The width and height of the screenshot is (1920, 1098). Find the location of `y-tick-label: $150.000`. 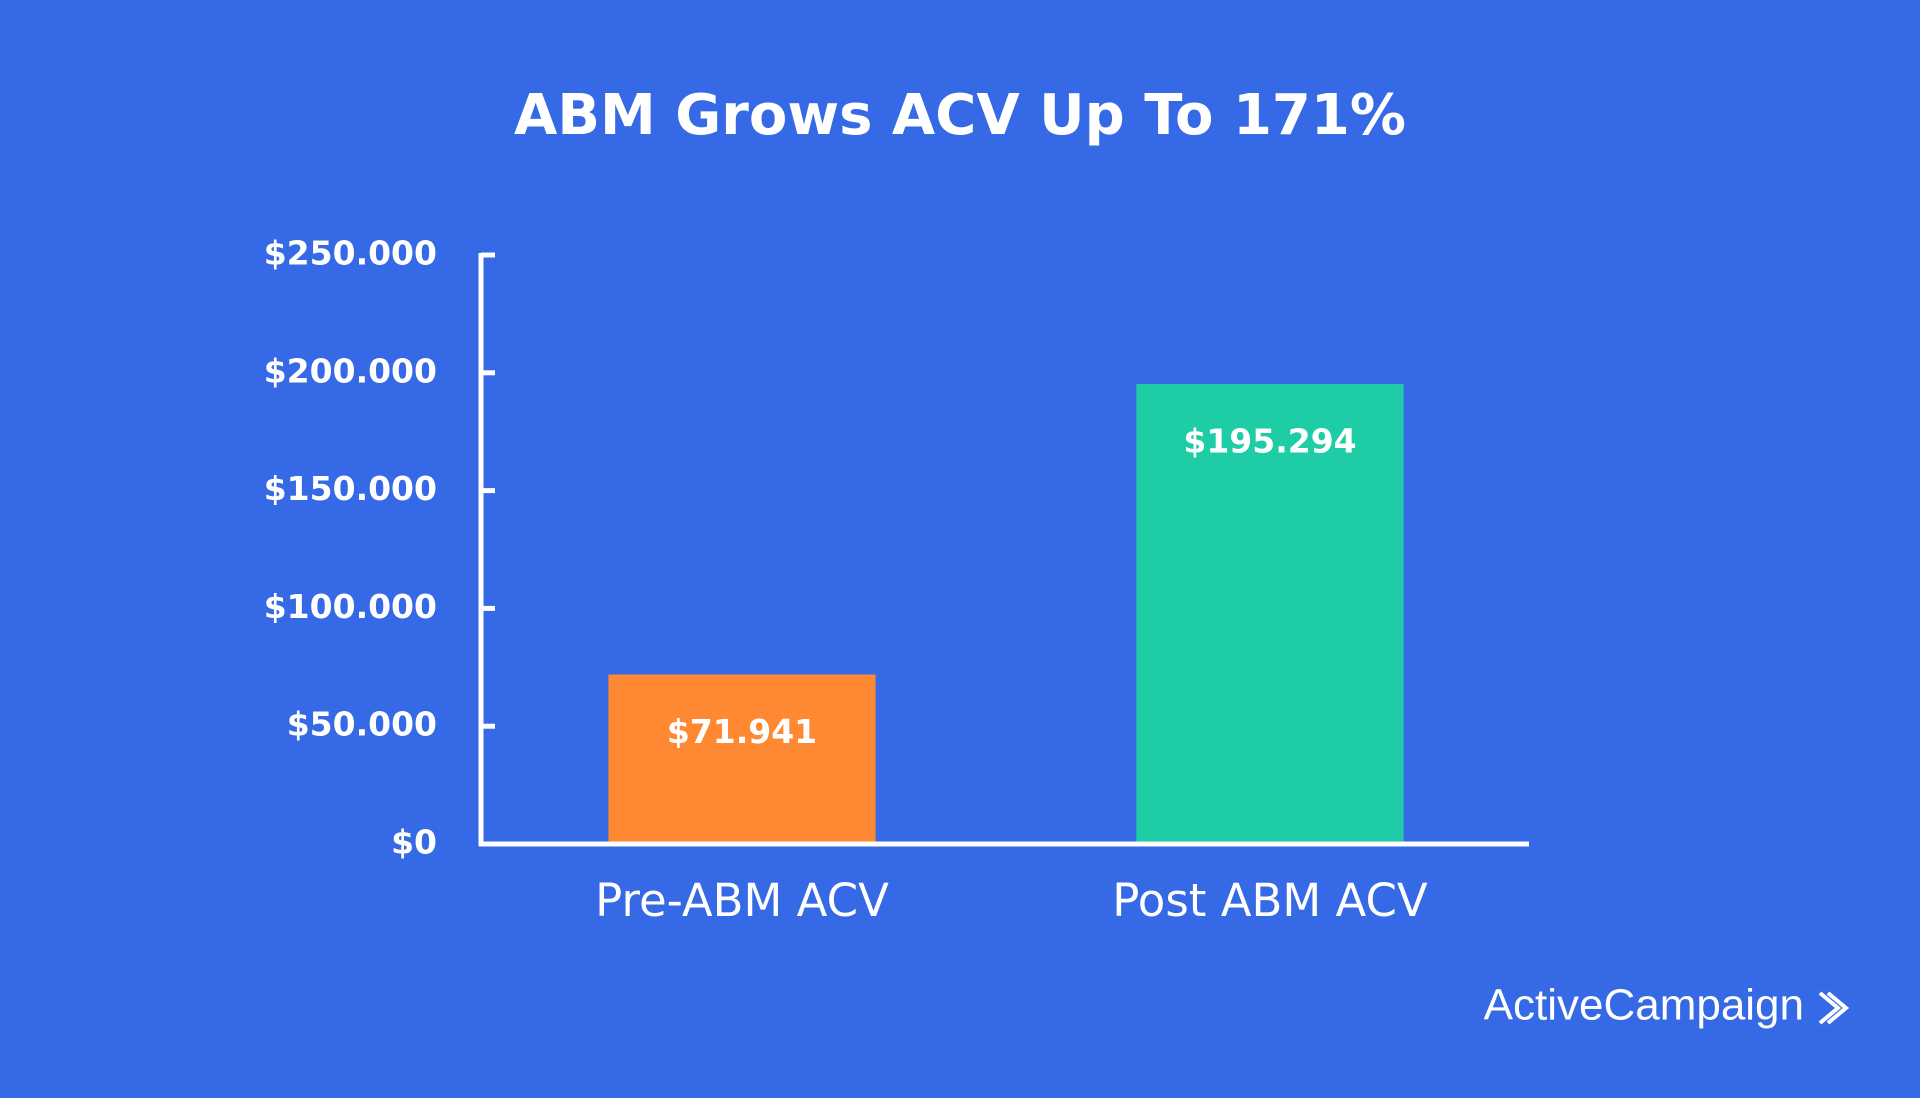

y-tick-label: $150.000 is located at coordinates (350, 488).